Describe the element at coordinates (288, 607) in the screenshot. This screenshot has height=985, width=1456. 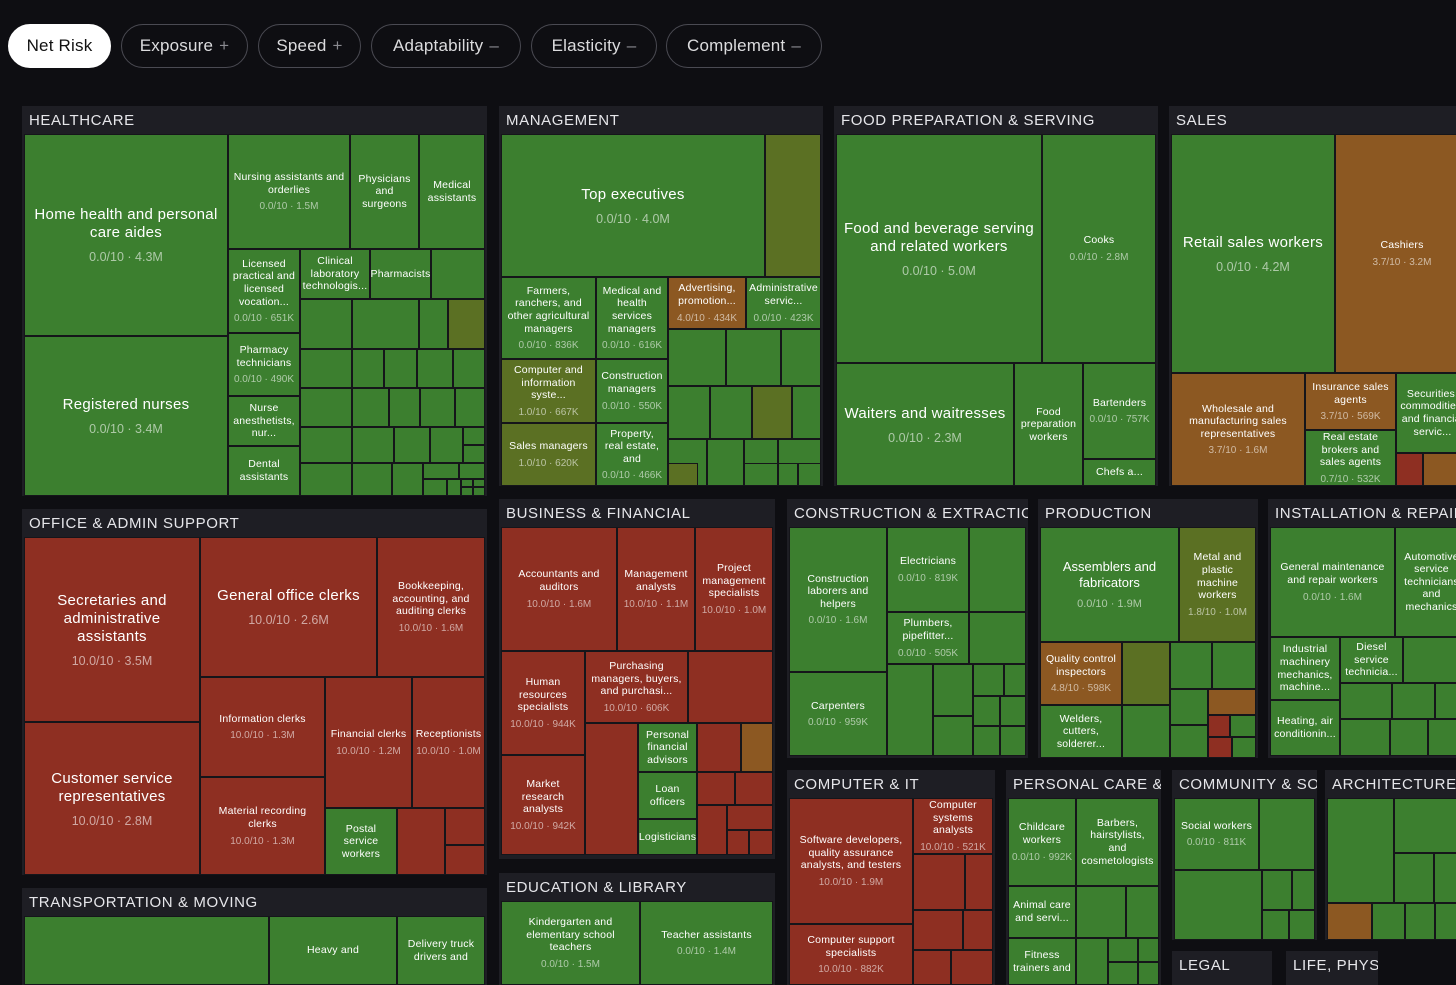
I see `cell-general-office-clerks: General office clerks 10.0/10 · 2.6M` at that location.